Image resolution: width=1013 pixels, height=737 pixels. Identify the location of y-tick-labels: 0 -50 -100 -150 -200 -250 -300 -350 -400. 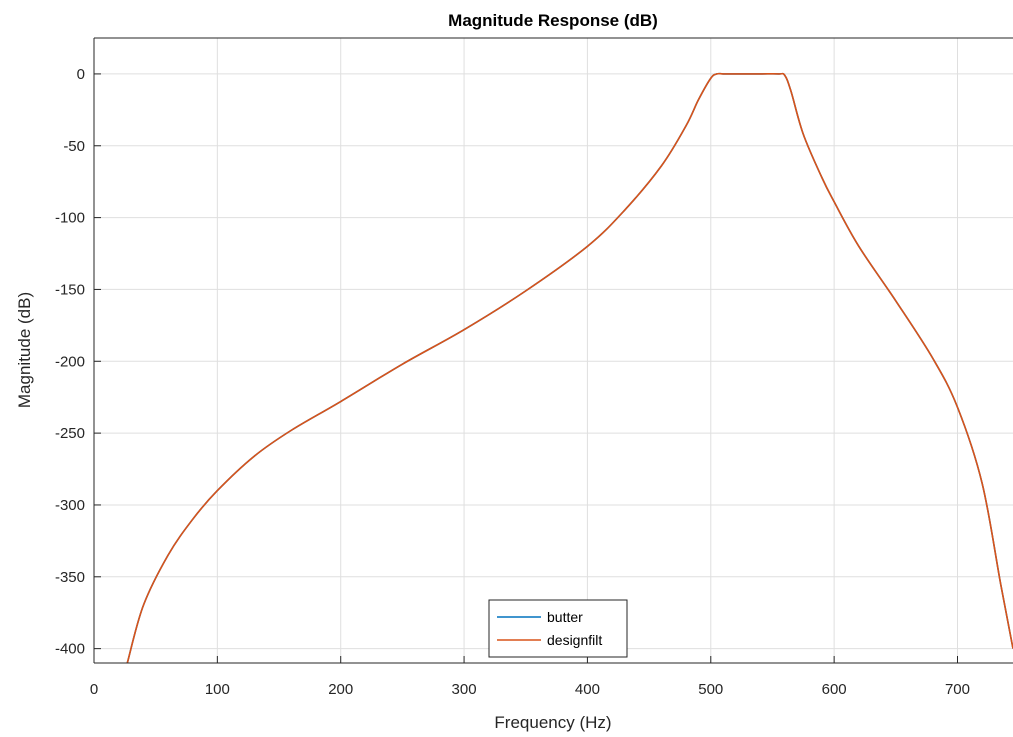
(70, 362).